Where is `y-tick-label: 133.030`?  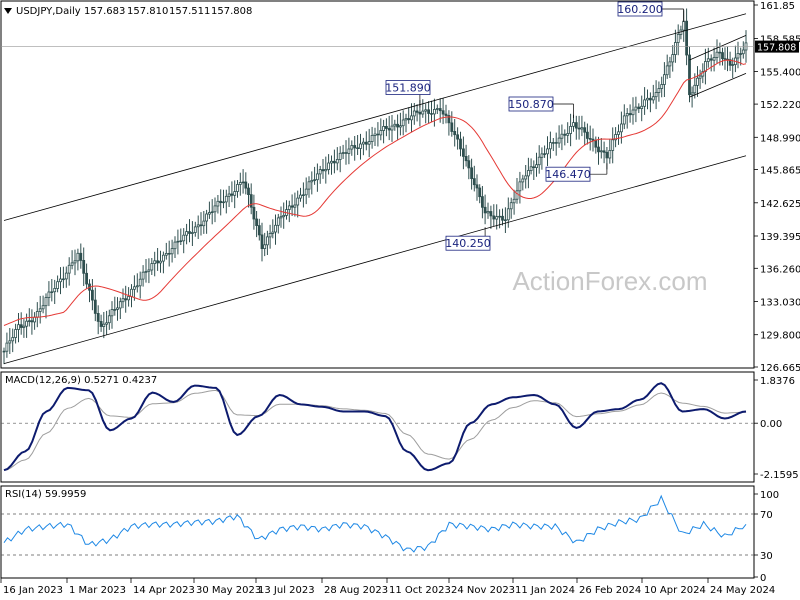
y-tick-label: 133.030 is located at coordinates (780, 303).